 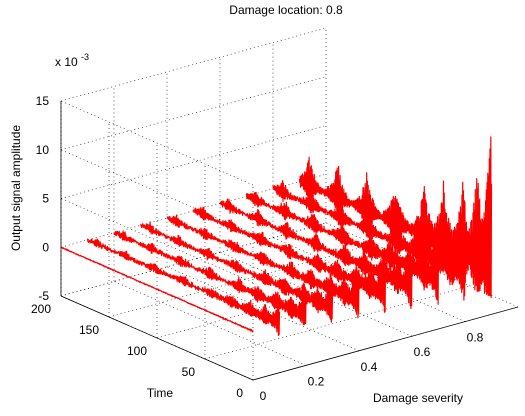 I want to click on x-tick-label: 0.4, so click(x=369, y=367).